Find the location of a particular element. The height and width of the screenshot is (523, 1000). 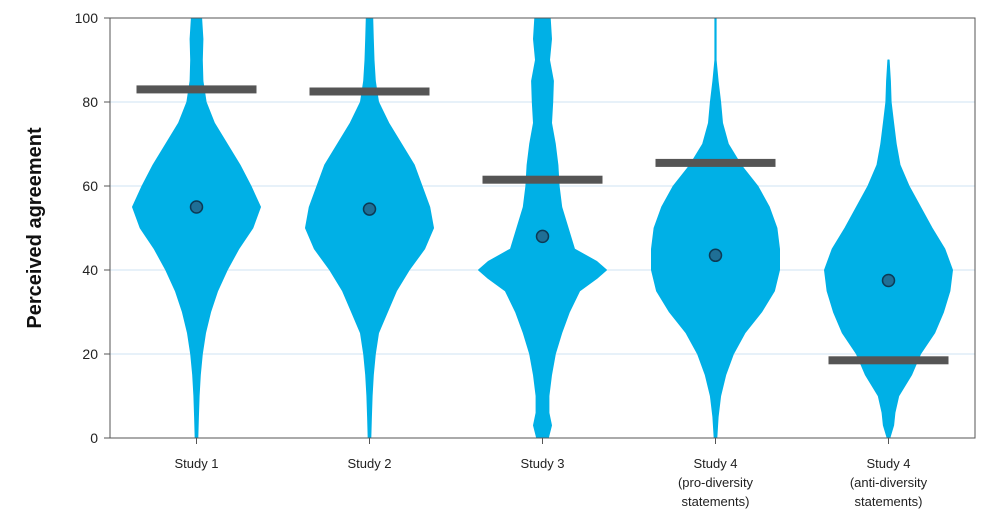

x-tick-label: (anti-diversity is located at coordinates (889, 482).